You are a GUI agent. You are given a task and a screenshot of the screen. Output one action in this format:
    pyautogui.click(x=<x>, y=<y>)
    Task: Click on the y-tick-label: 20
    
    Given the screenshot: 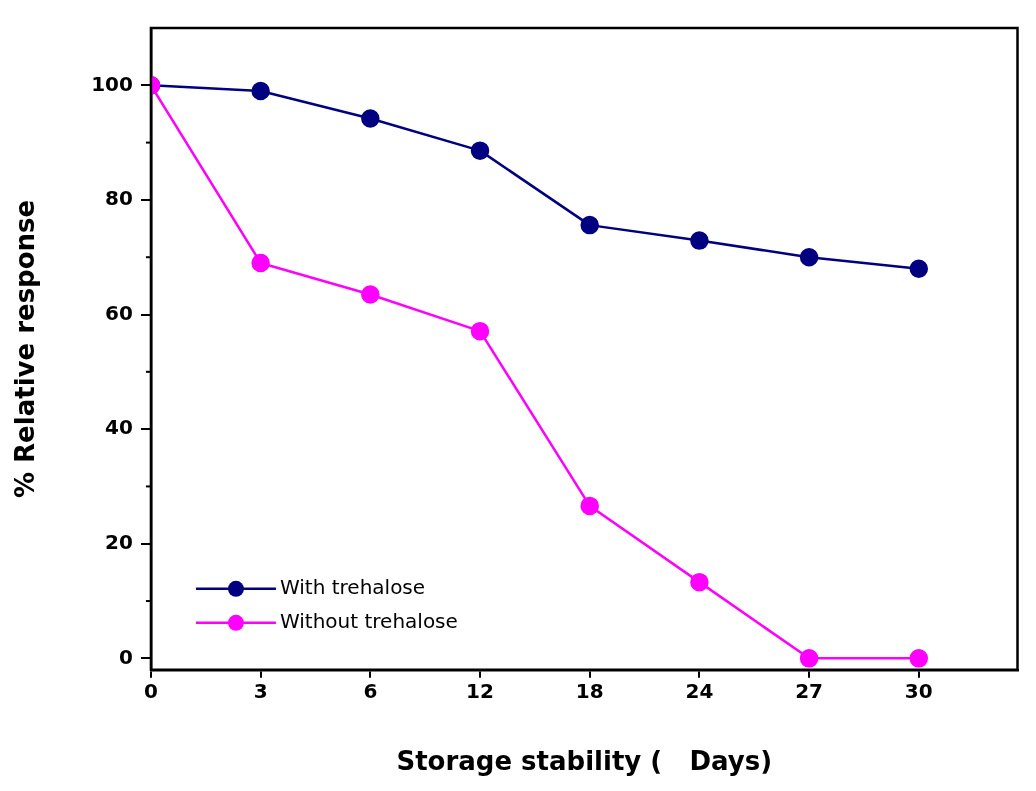 What is the action you would take?
    pyautogui.click(x=119, y=541)
    